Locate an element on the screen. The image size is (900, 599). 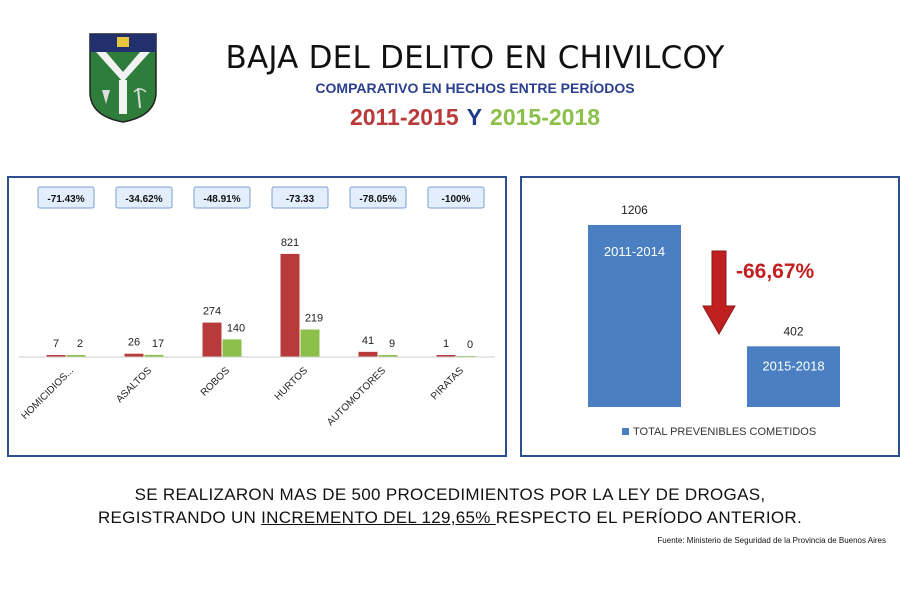
value-label-period-b: 140 is located at coordinates (236, 328).